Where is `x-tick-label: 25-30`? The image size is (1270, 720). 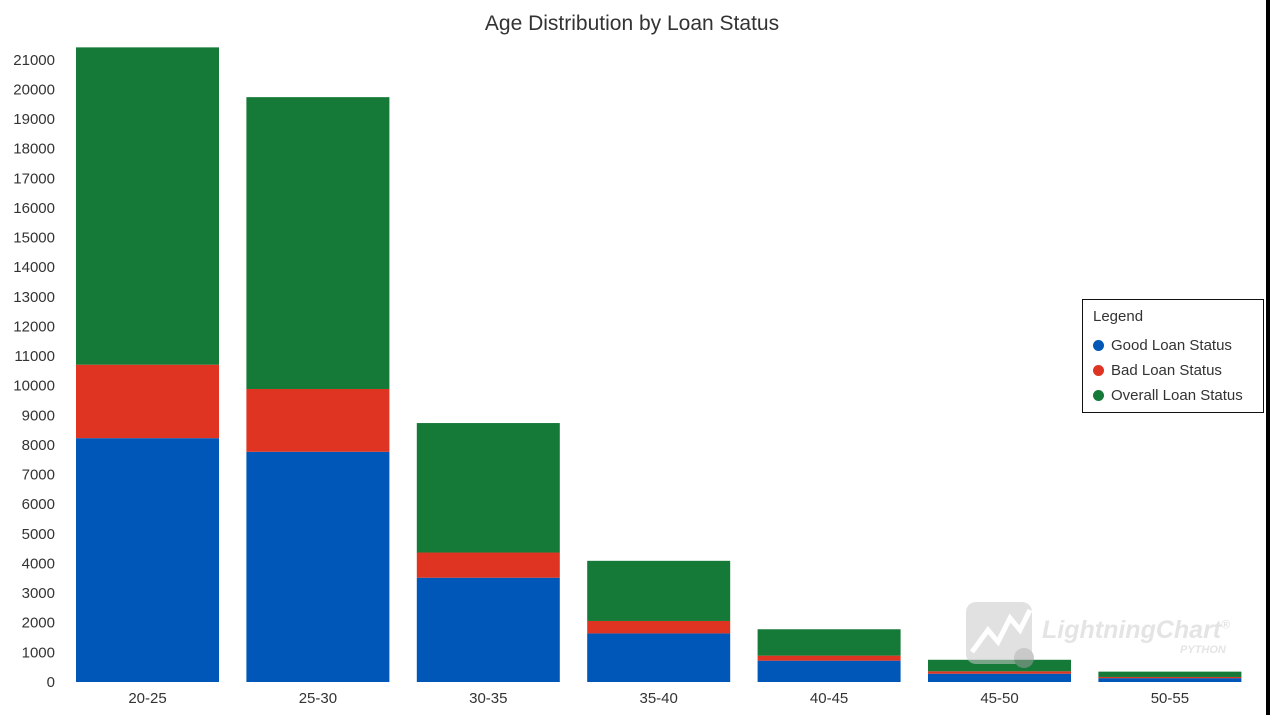
x-tick-label: 25-30 is located at coordinates (318, 698).